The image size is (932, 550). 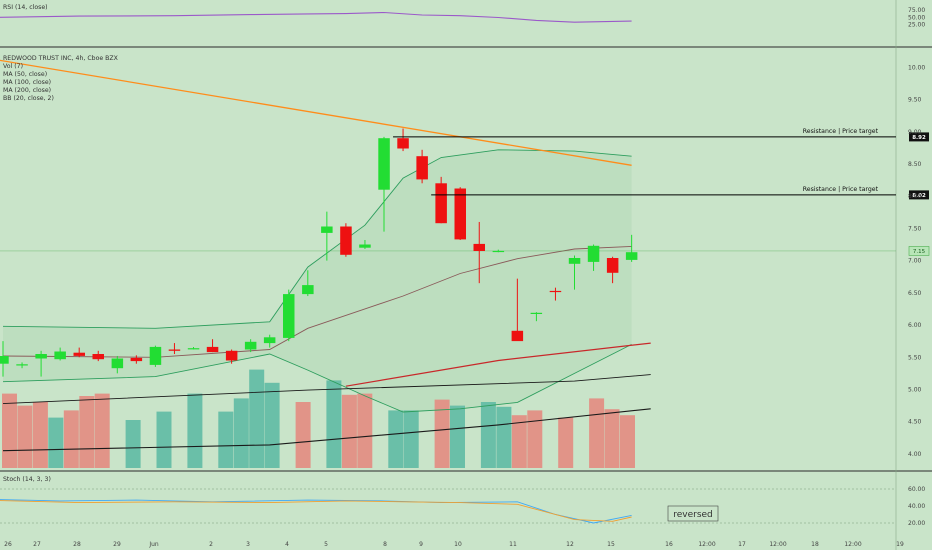 I want to click on price-tick-label: 7.00, so click(x=915, y=261).